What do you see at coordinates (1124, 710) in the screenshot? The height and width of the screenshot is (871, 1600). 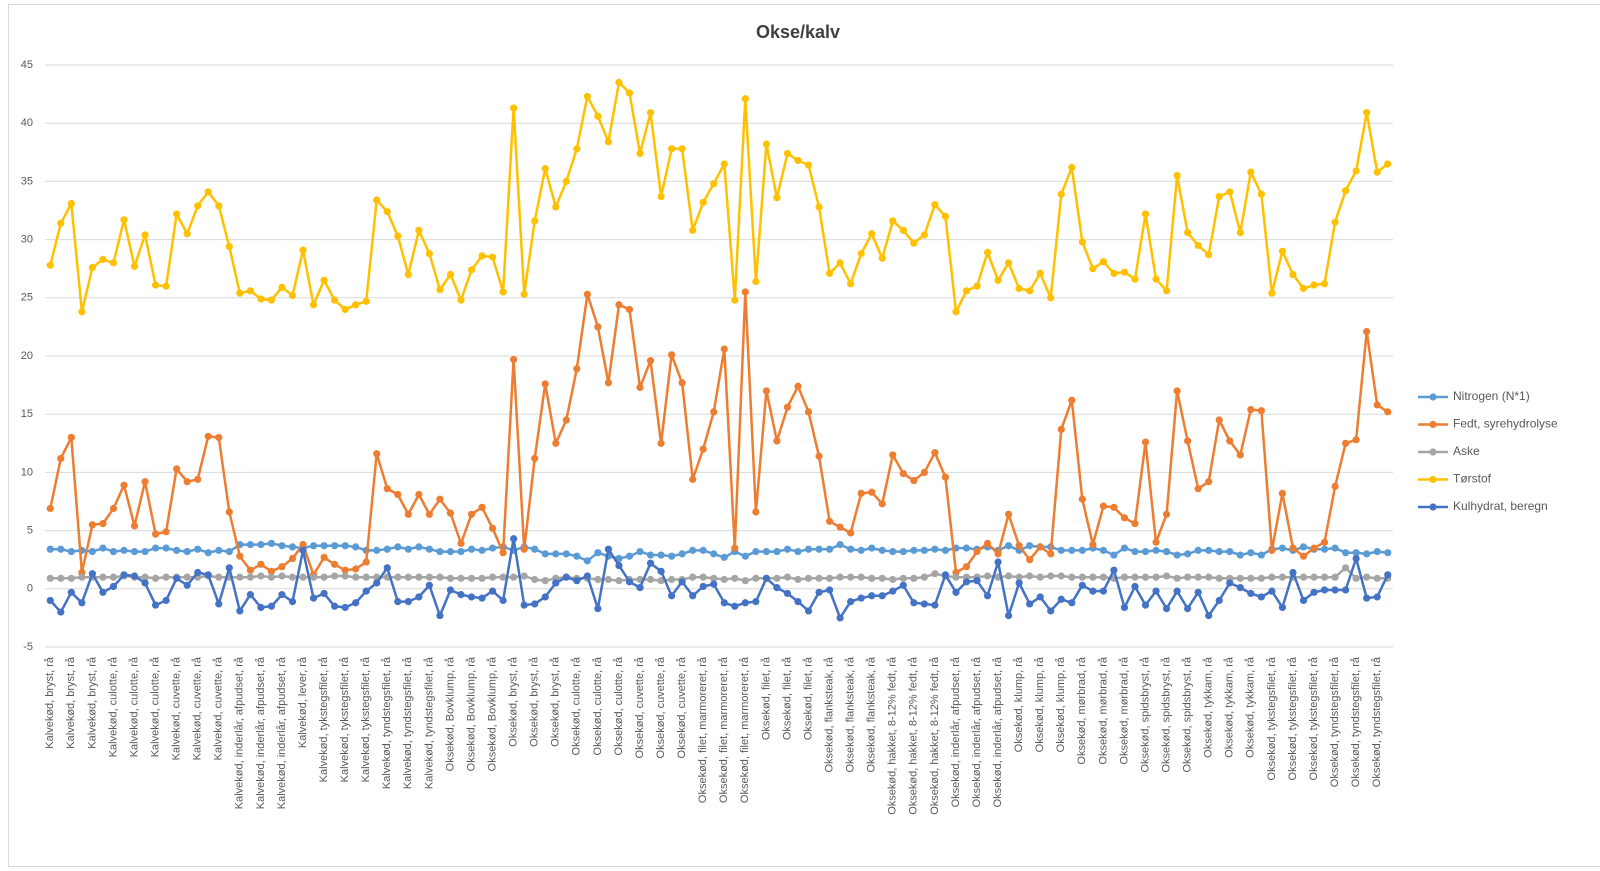 I see `x-tick-label: Oksekød, mørbrad, rå` at bounding box center [1124, 710].